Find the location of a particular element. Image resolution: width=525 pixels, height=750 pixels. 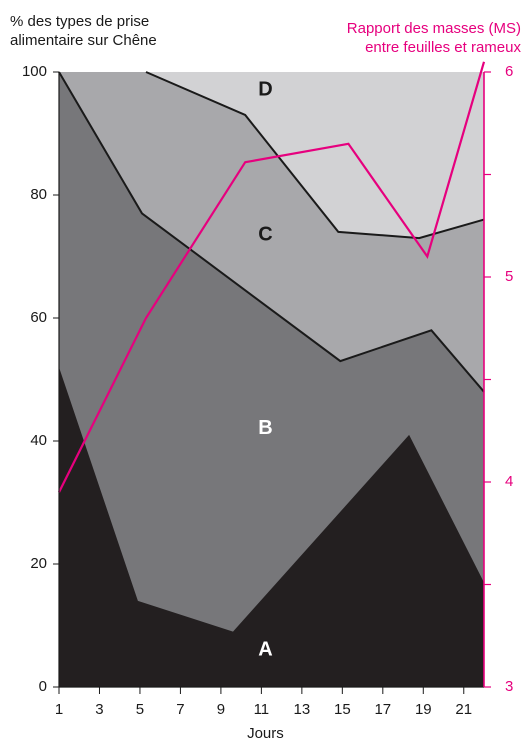

left-tick-label: 0 is located at coordinates (43, 686).